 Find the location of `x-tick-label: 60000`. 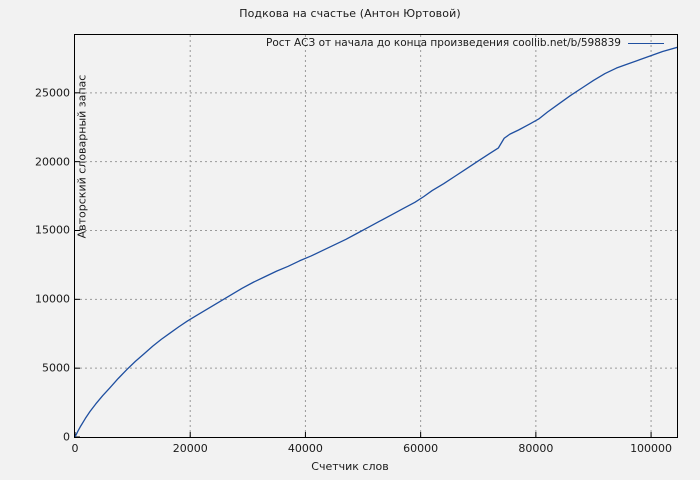

x-tick-label: 60000 is located at coordinates (421, 448).